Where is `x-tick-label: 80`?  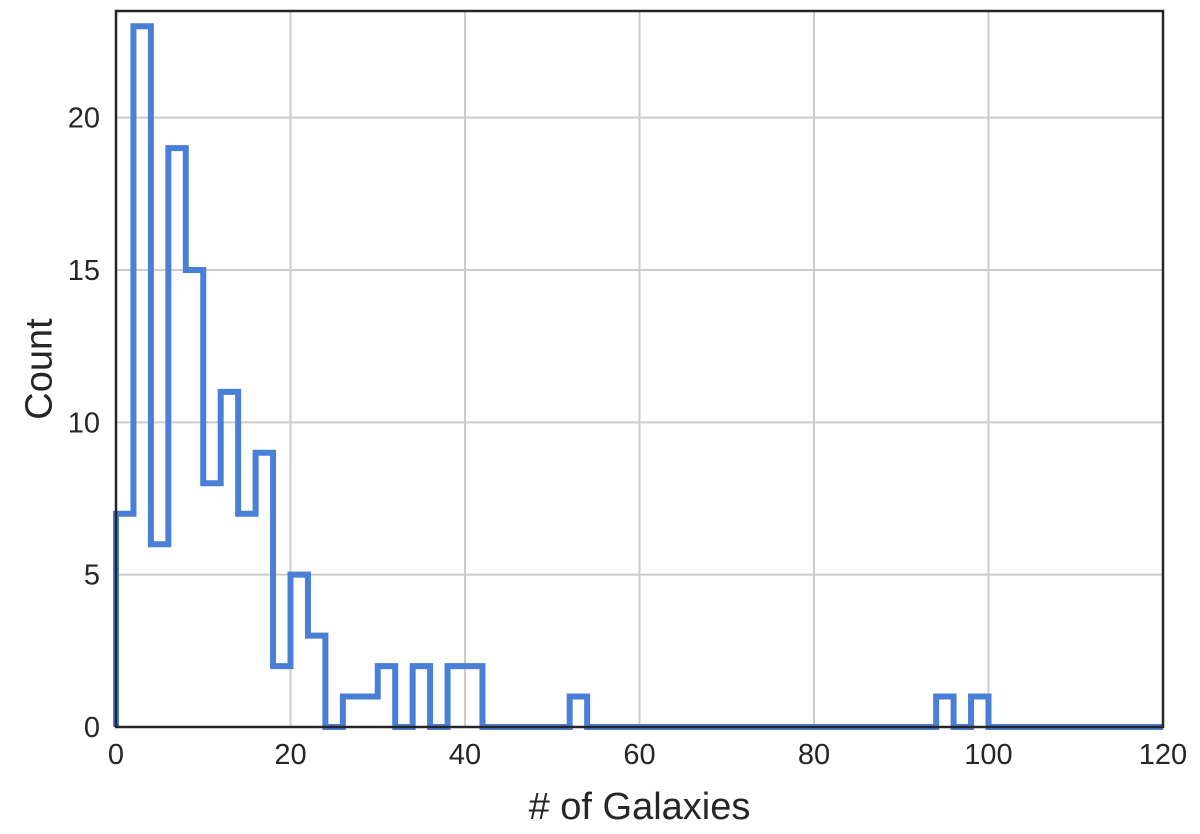 x-tick-label: 80 is located at coordinates (814, 755).